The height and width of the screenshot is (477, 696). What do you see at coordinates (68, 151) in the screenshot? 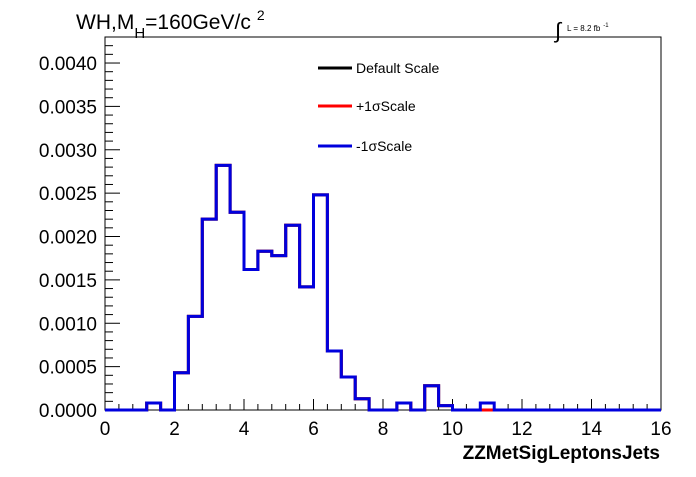
I see `y-tick-label: 0.0030` at bounding box center [68, 151].